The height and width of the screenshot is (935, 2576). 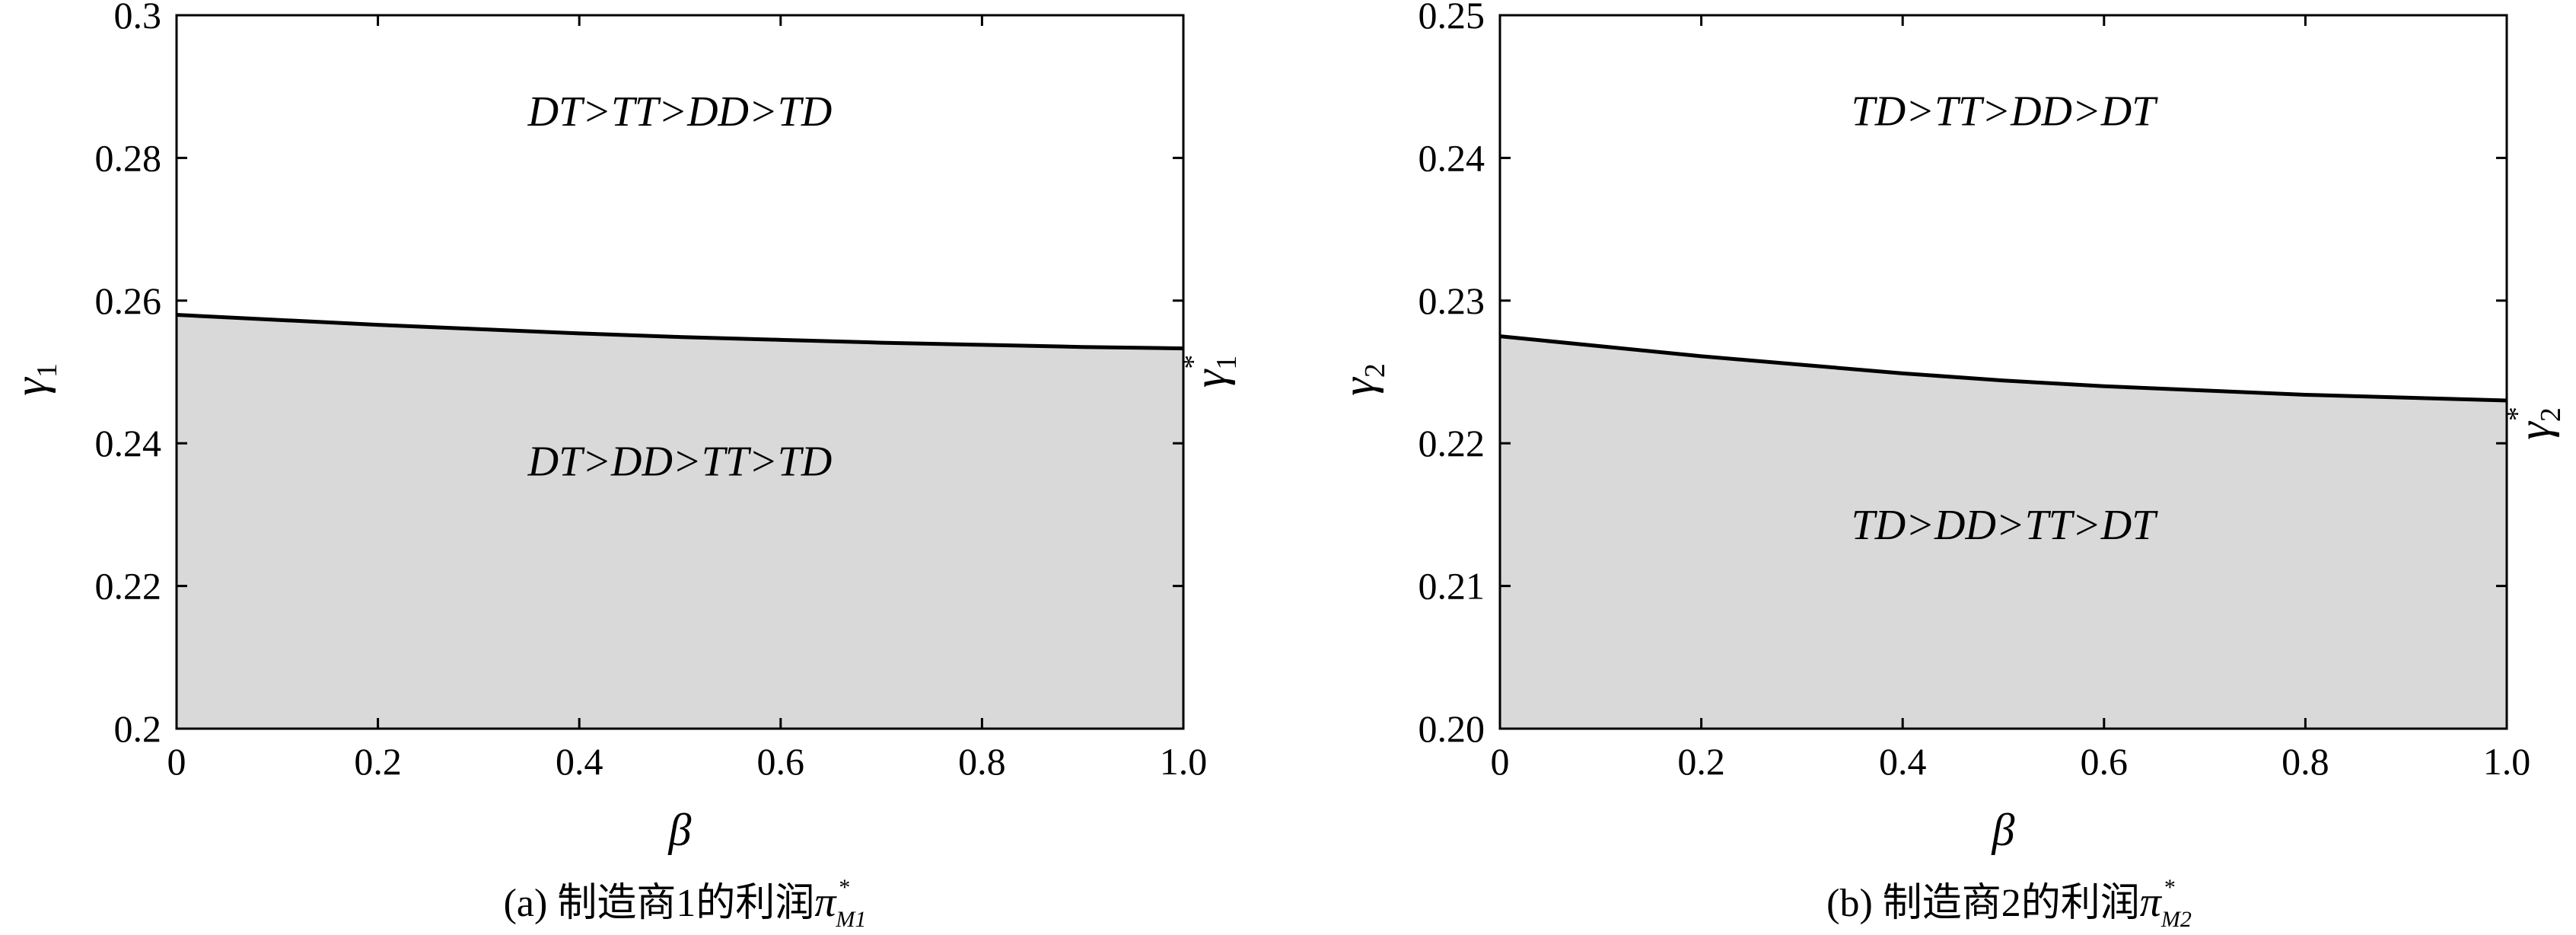 What do you see at coordinates (128, 158) in the screenshot?
I see `y-tick-label: 0.28` at bounding box center [128, 158].